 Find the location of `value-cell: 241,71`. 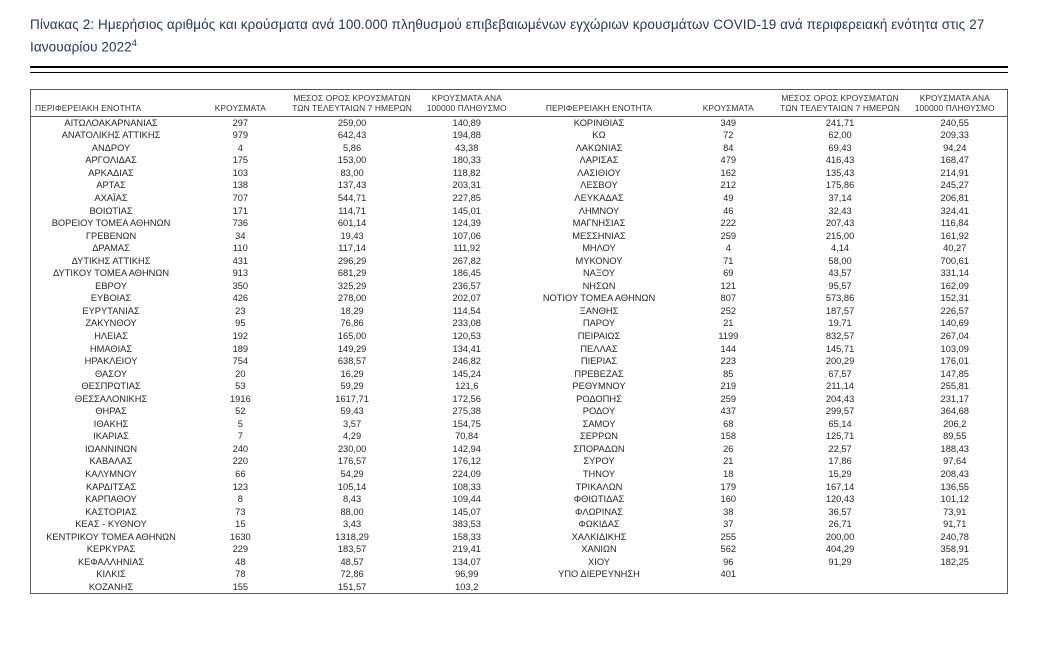

value-cell: 241,71 is located at coordinates (840, 122).